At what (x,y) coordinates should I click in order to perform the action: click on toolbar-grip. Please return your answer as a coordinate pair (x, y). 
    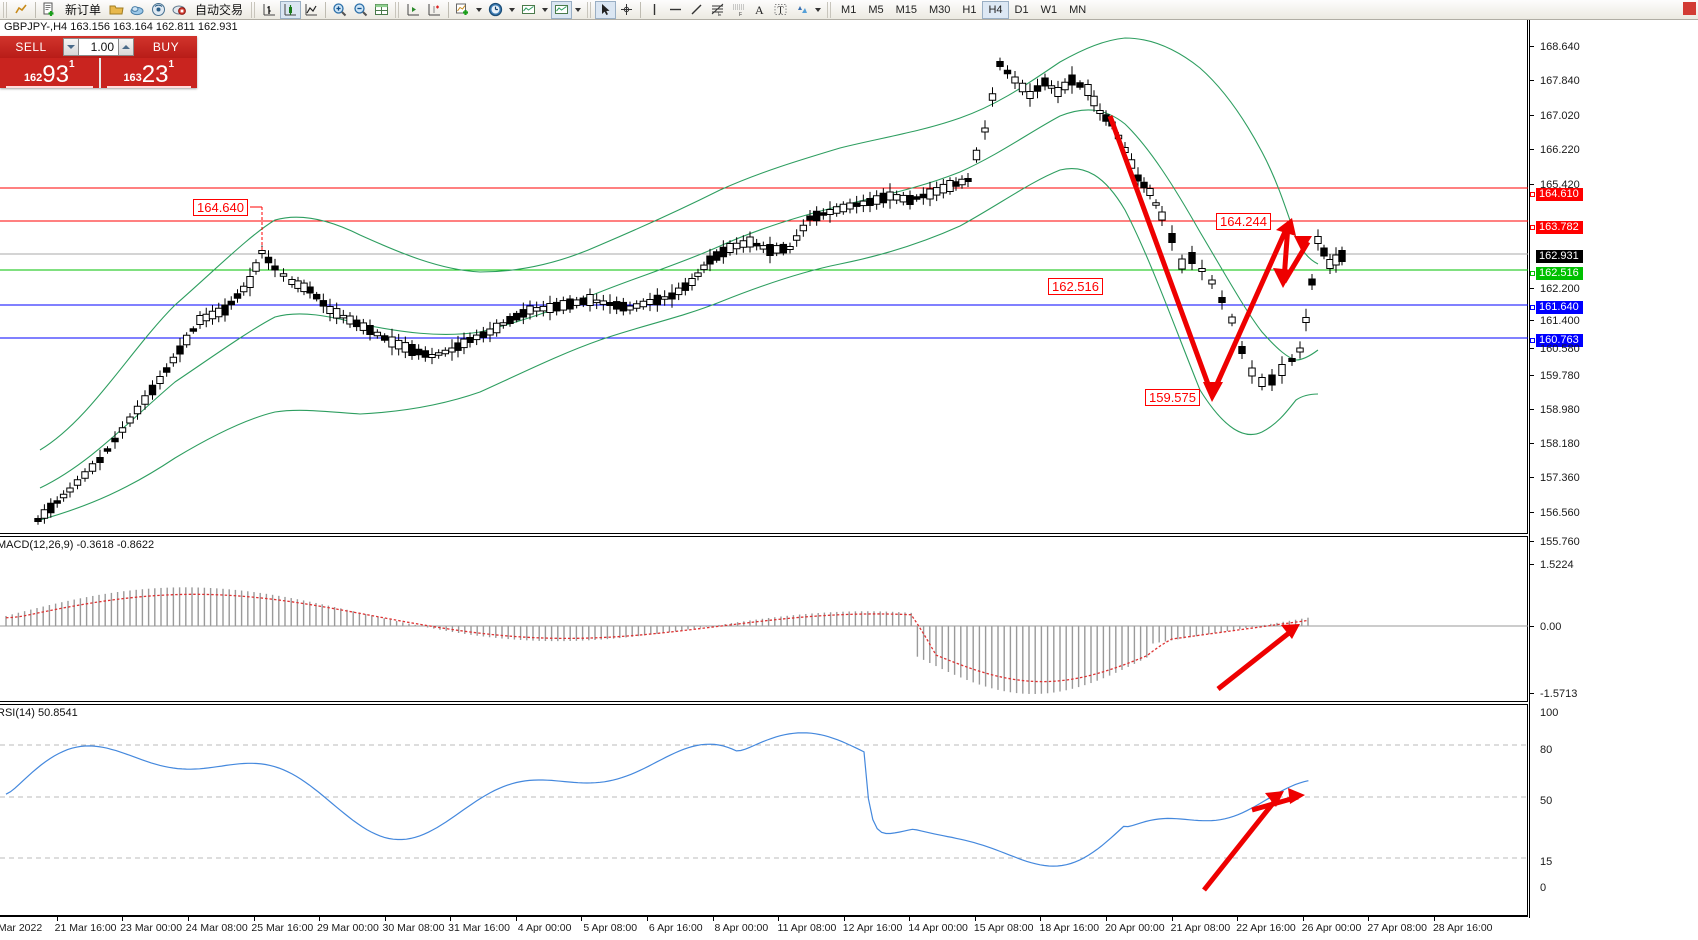
    Looking at the image, I should click on (5, 9).